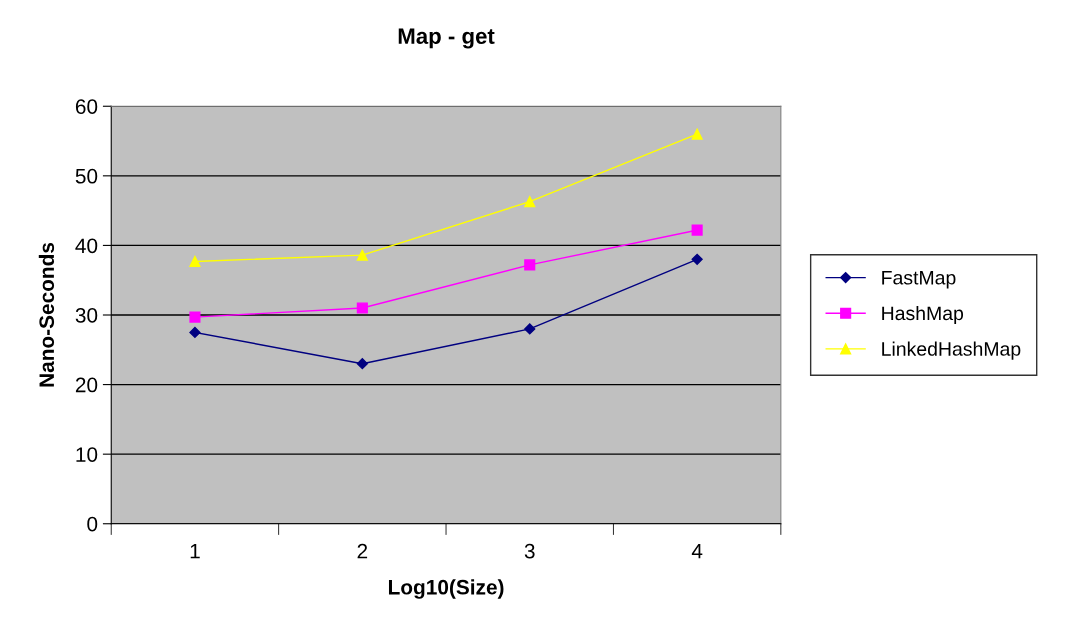  What do you see at coordinates (86, 106) in the screenshot?
I see `y-tick-label: 60` at bounding box center [86, 106].